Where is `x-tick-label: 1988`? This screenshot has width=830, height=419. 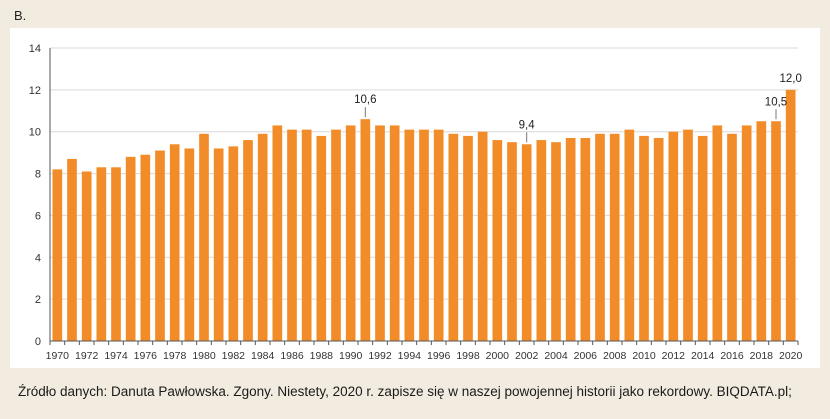
x-tick-label: 1988 is located at coordinates (322, 356).